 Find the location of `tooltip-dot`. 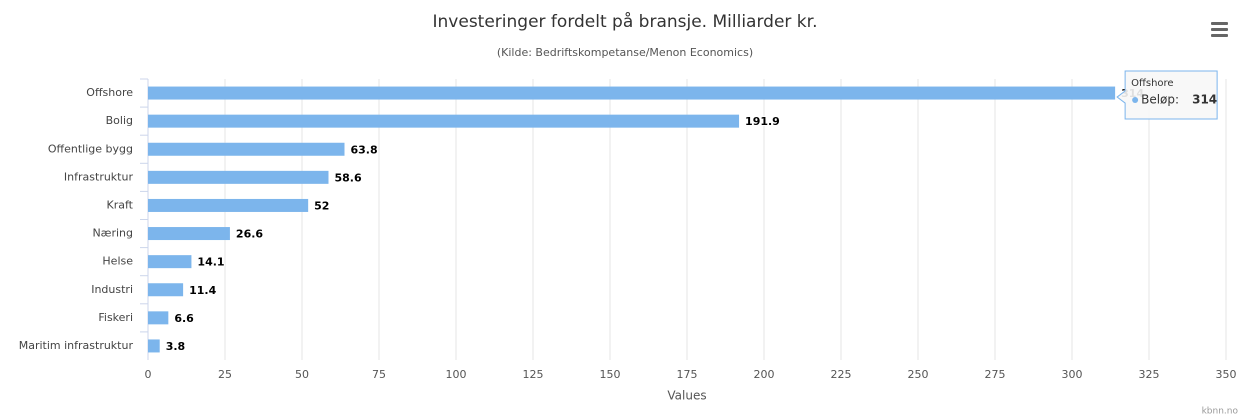

tooltip-dot is located at coordinates (1135, 100).